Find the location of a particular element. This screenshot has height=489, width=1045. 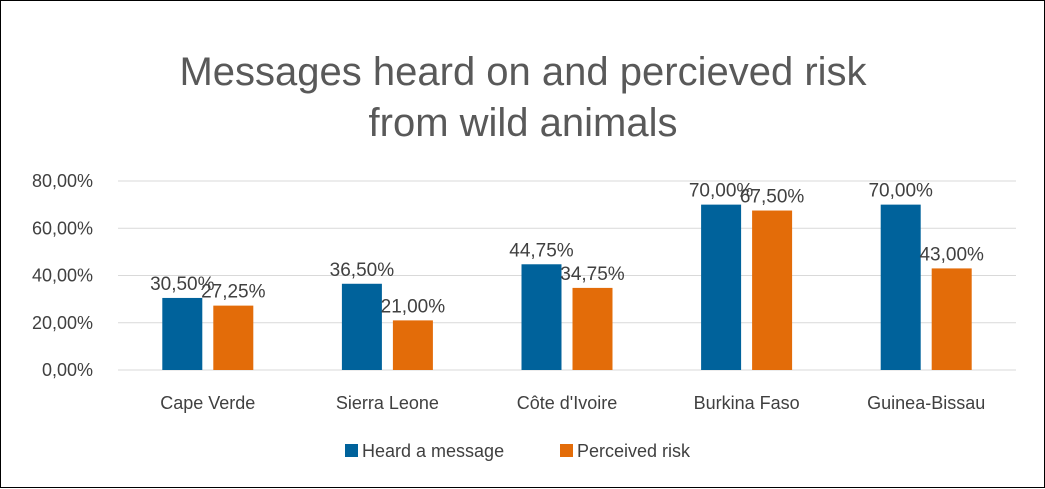

chart-title-line-2: from wild animals is located at coordinates (523, 123).